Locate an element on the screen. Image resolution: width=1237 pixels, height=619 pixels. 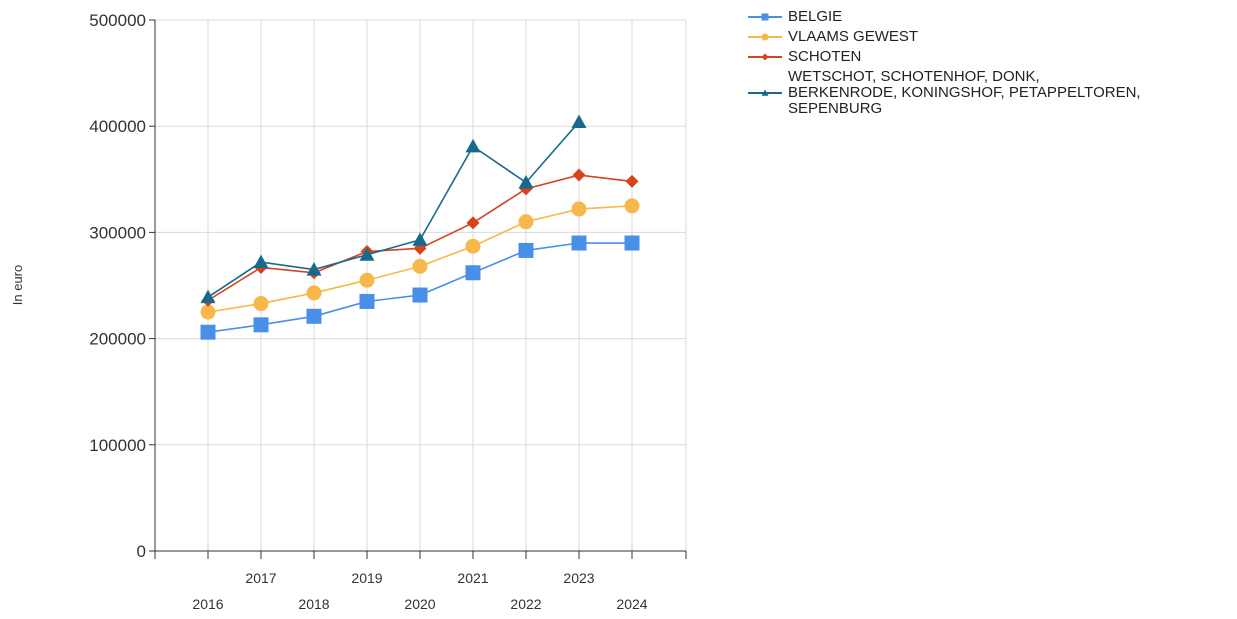
series-group is located at coordinates (420, 227).